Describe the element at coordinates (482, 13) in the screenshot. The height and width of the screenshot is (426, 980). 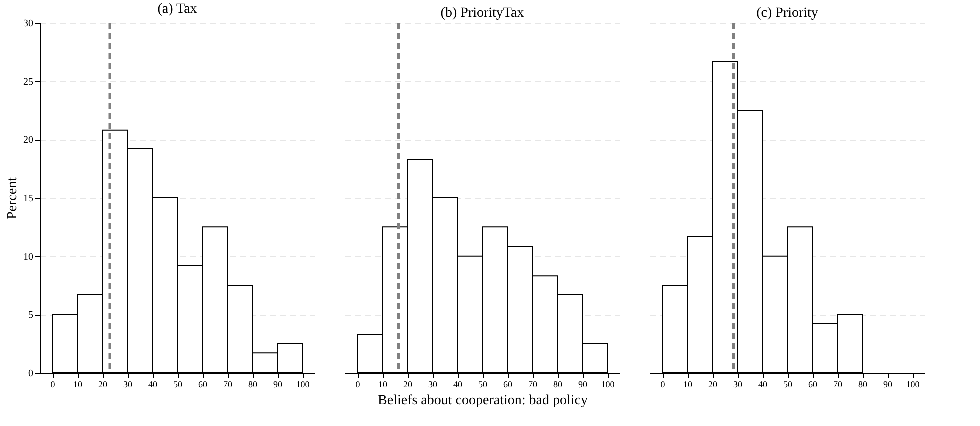
I see `chart-title: (b) PriorityTax` at that location.